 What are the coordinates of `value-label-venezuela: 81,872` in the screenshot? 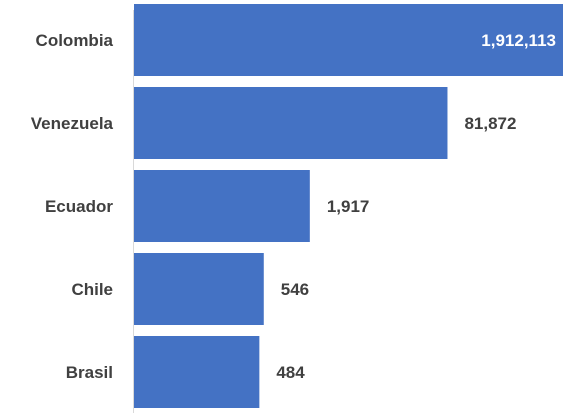 It's located at (490, 123).